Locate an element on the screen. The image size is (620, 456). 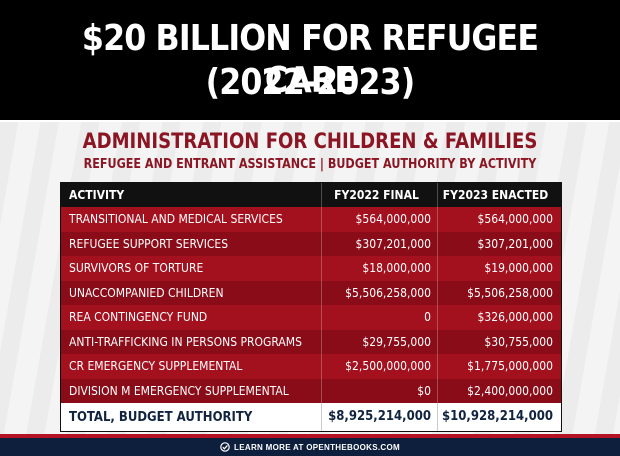
activity-cell: ANTI-TRAFFICKING IN PERSONS PROGRAMS is located at coordinates (185, 341).